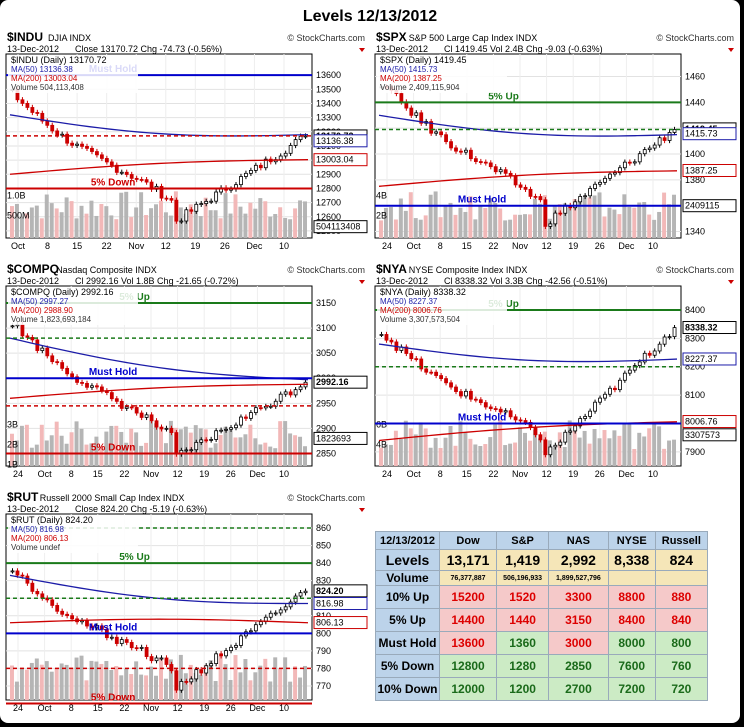  I want to click on y-tick-label: 830, so click(323, 581).